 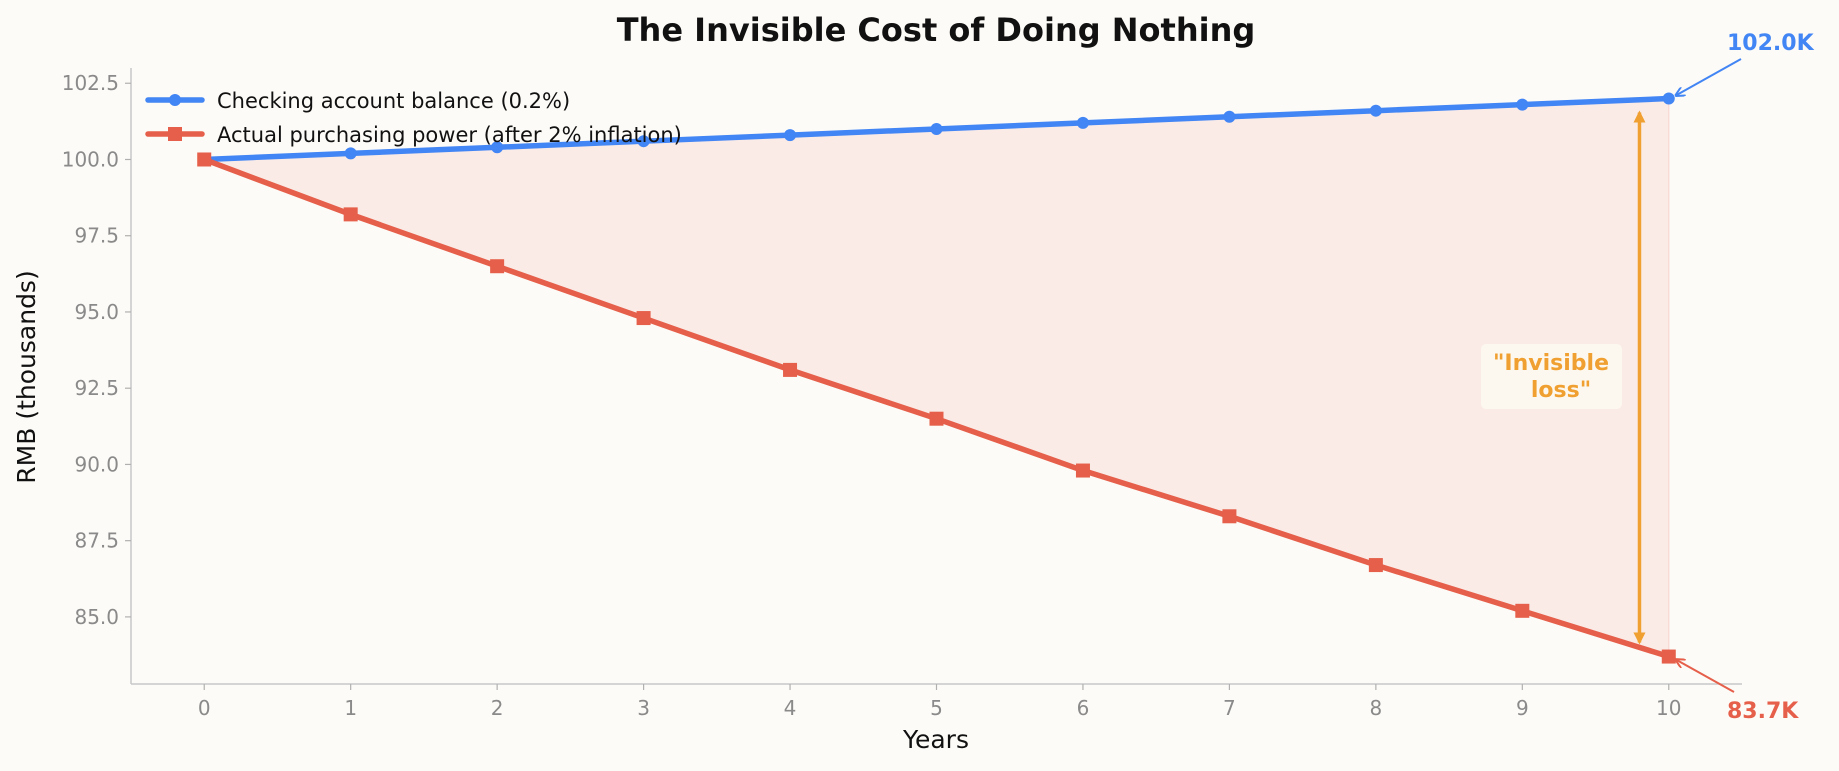 What do you see at coordinates (790, 708) in the screenshot?
I see `x-tick-label: 4` at bounding box center [790, 708].